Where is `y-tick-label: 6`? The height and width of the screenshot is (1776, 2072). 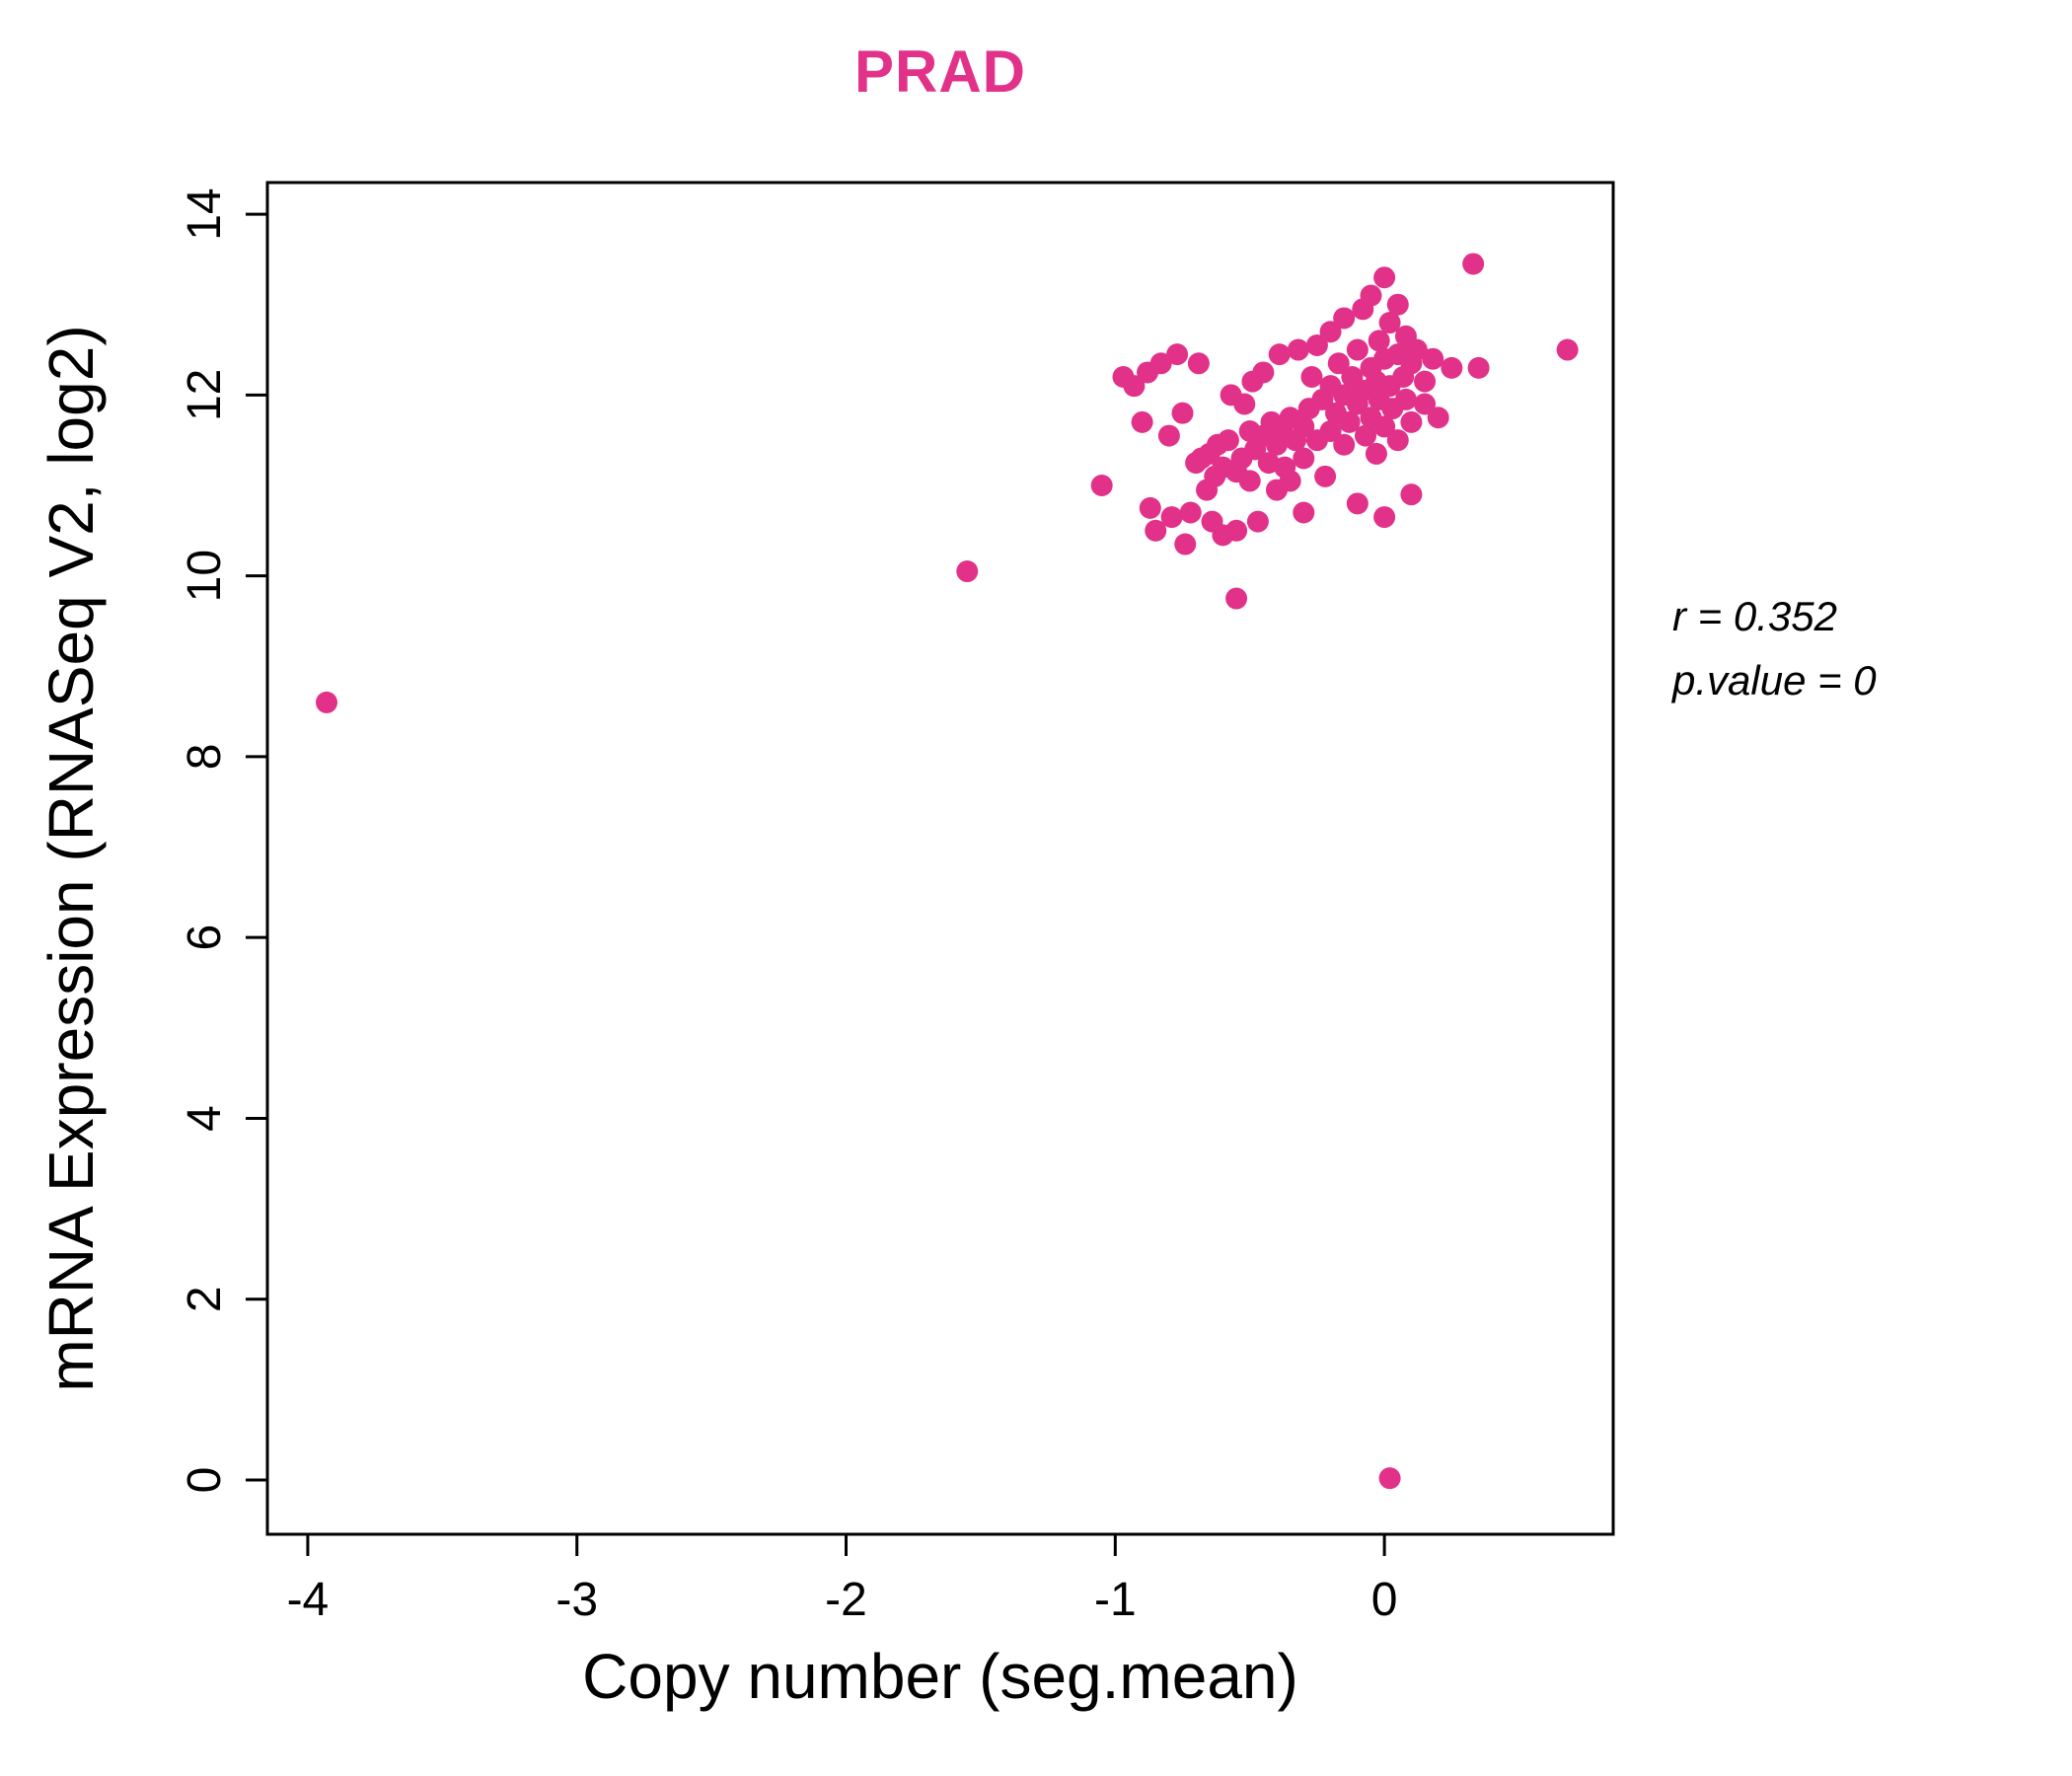
y-tick-label: 6 is located at coordinates (205, 938).